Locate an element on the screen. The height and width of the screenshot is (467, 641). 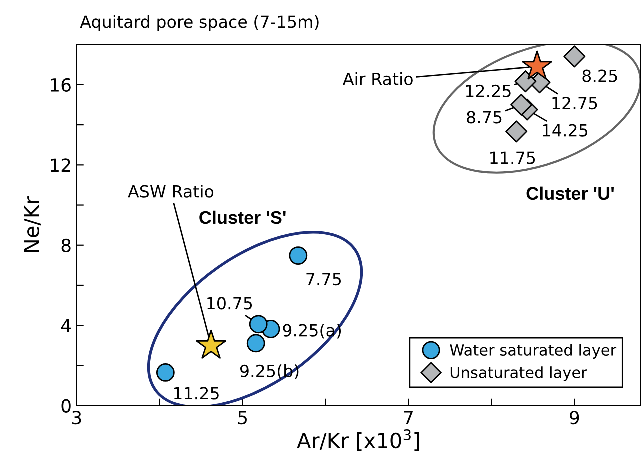
annotation: 12.25 is located at coordinates (488, 91).